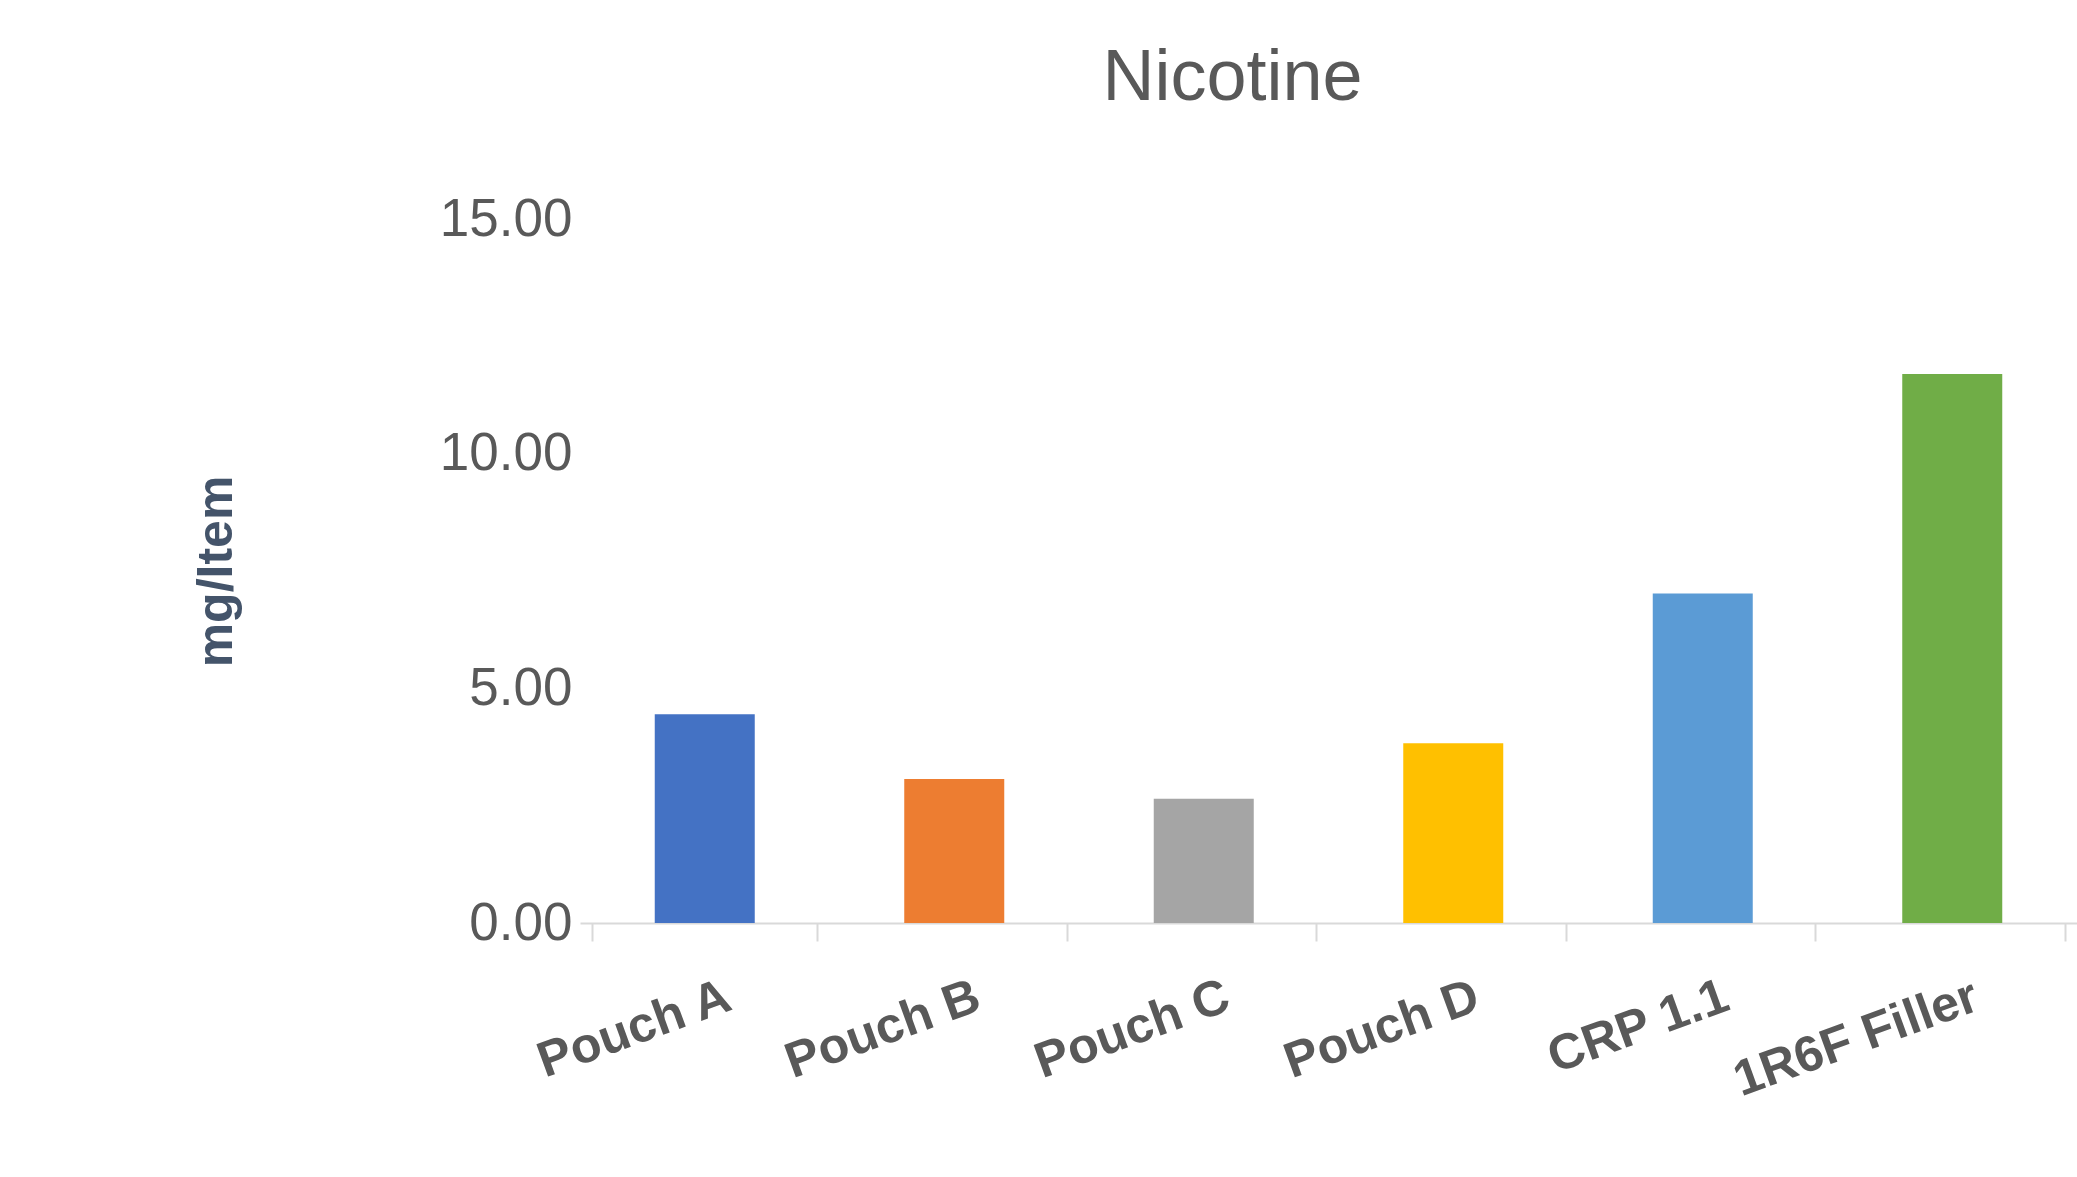 Image resolution: width=2077 pixels, height=1177 pixels. I want to click on y-axis-title: mg/Item, so click(214, 571).